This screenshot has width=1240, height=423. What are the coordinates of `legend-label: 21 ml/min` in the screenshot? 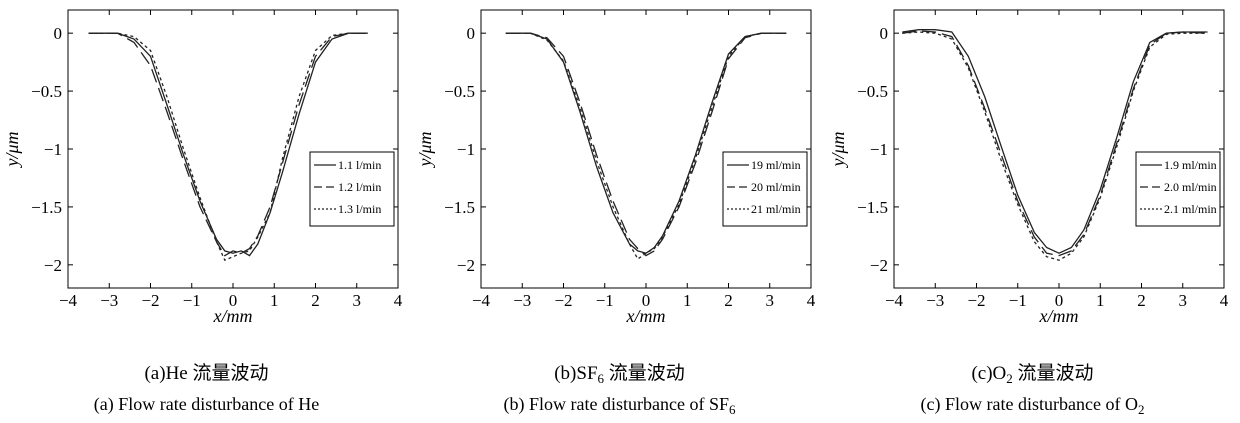 It's located at (776, 209).